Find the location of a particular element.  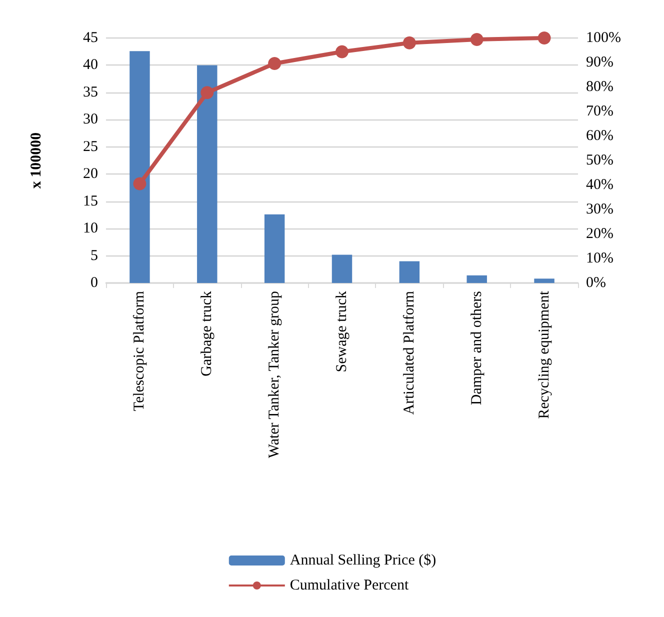

y2-tick-label: 30% is located at coordinates (600, 210).